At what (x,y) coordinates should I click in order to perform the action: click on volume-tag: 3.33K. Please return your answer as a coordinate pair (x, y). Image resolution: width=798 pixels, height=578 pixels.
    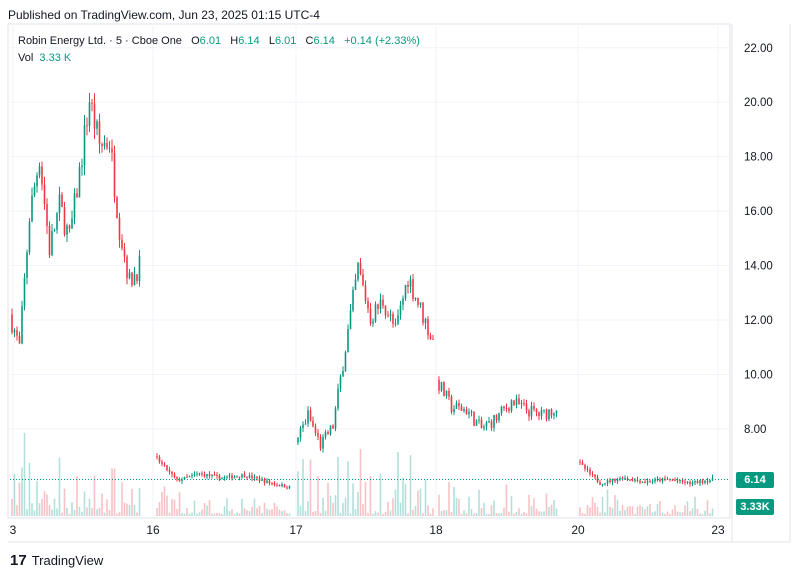
    Looking at the image, I should click on (755, 507).